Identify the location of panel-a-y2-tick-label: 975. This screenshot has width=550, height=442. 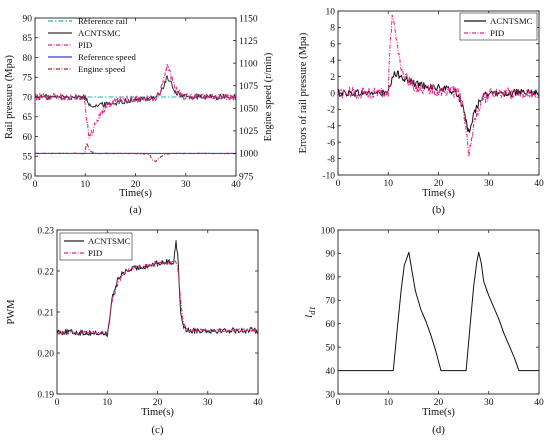
(246, 177).